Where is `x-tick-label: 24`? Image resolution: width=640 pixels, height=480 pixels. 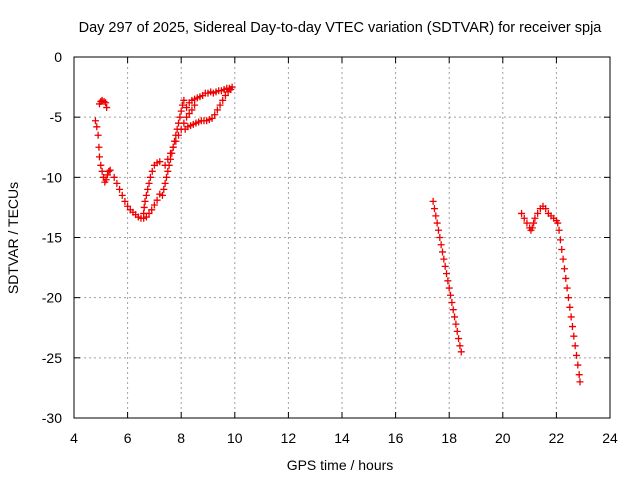 x-tick-label: 24 is located at coordinates (610, 438).